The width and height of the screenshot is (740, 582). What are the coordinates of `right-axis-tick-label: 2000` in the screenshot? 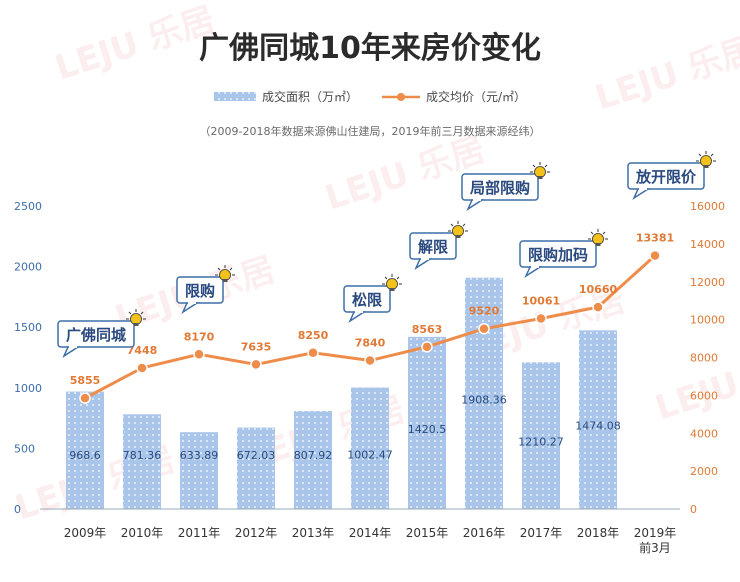 It's located at (704, 471).